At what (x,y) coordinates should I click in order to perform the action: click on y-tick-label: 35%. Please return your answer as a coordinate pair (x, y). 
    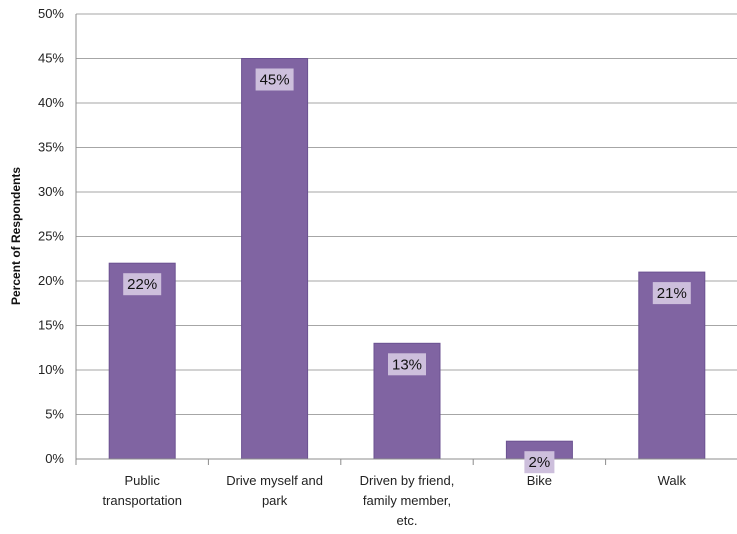
    Looking at the image, I should click on (51, 147).